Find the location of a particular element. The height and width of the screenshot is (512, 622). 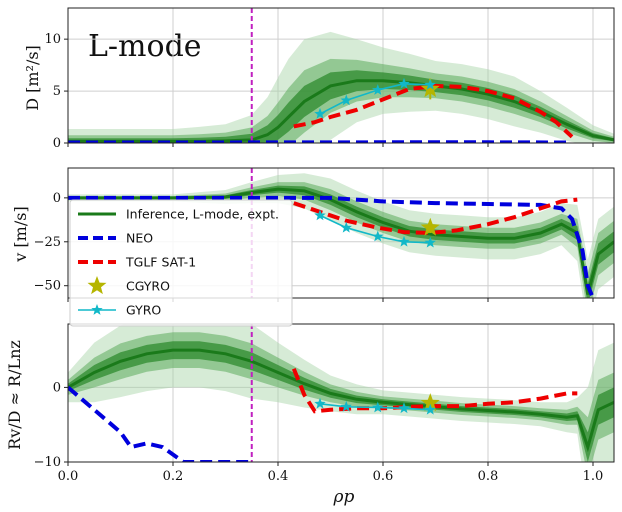

xtick-label-1: 0.2 is located at coordinates (173, 476).